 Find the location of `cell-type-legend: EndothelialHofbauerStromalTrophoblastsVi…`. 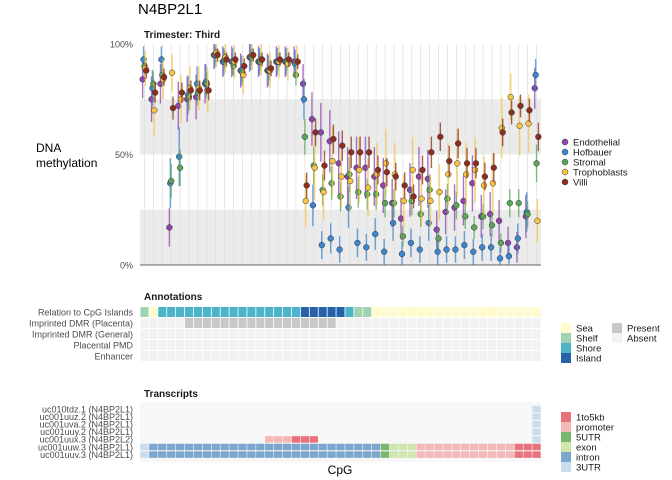

cell-type-legend: EndothelialHofbauerStromalTrophoblastsVi… is located at coordinates (594, 163).